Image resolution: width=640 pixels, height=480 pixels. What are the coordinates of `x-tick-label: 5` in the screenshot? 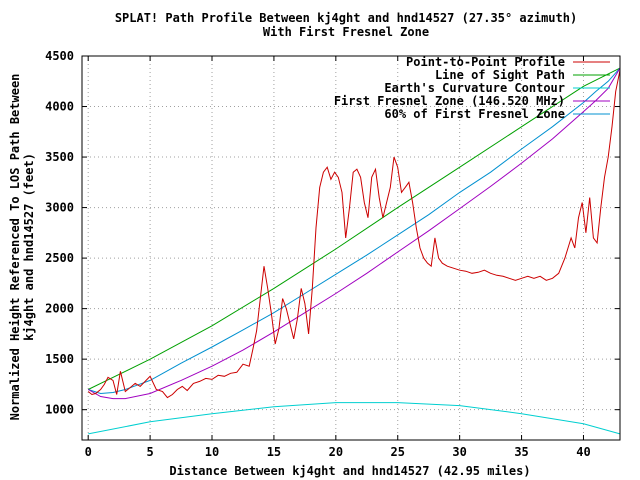 It's located at (149, 452).